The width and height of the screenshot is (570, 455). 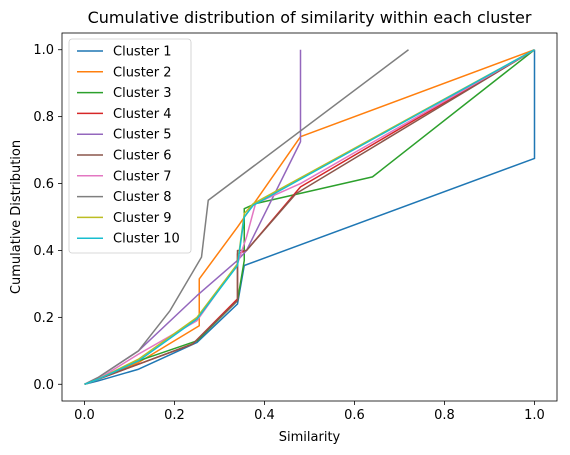 I want to click on x-axis-ticks: 0.0 0.2 0.4 0.6 0.8 1.0, so click(x=309, y=412).